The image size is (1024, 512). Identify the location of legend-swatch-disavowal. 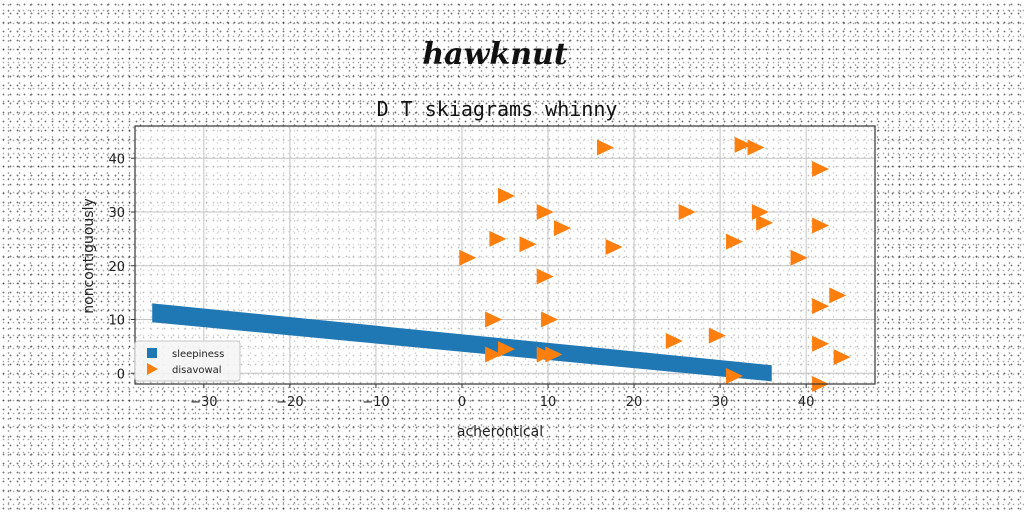
(152, 369).